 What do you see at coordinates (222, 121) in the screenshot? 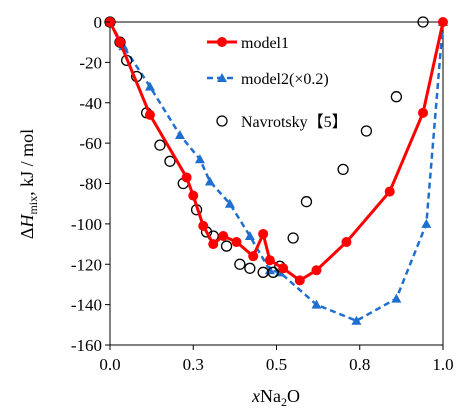
I see `legend-marker-navrotsky` at bounding box center [222, 121].